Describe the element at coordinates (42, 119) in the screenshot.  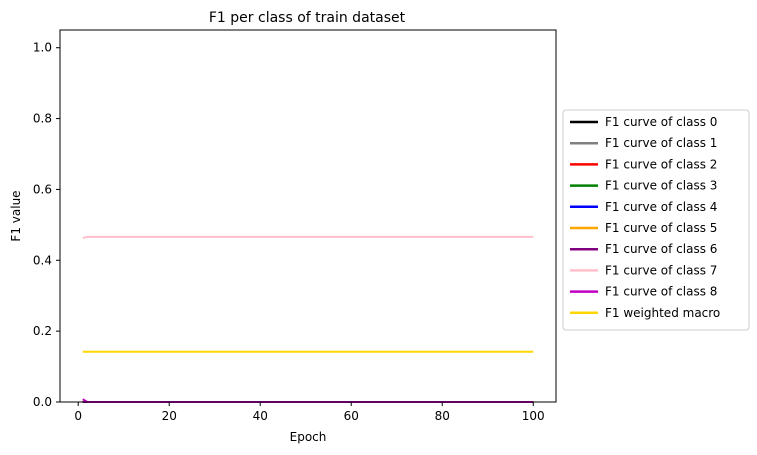
I see `y-tick-label: 0.8` at that location.